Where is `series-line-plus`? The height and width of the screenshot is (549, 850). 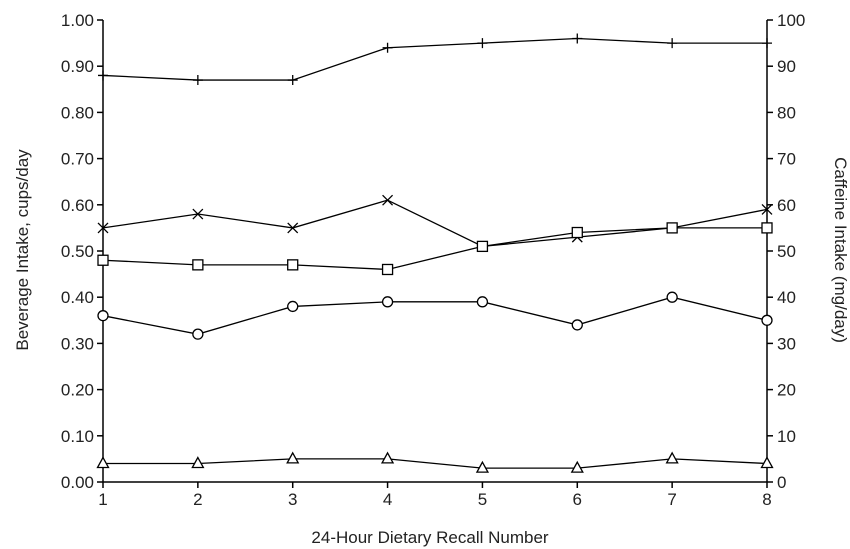
series-line-plus is located at coordinates (434, 59).